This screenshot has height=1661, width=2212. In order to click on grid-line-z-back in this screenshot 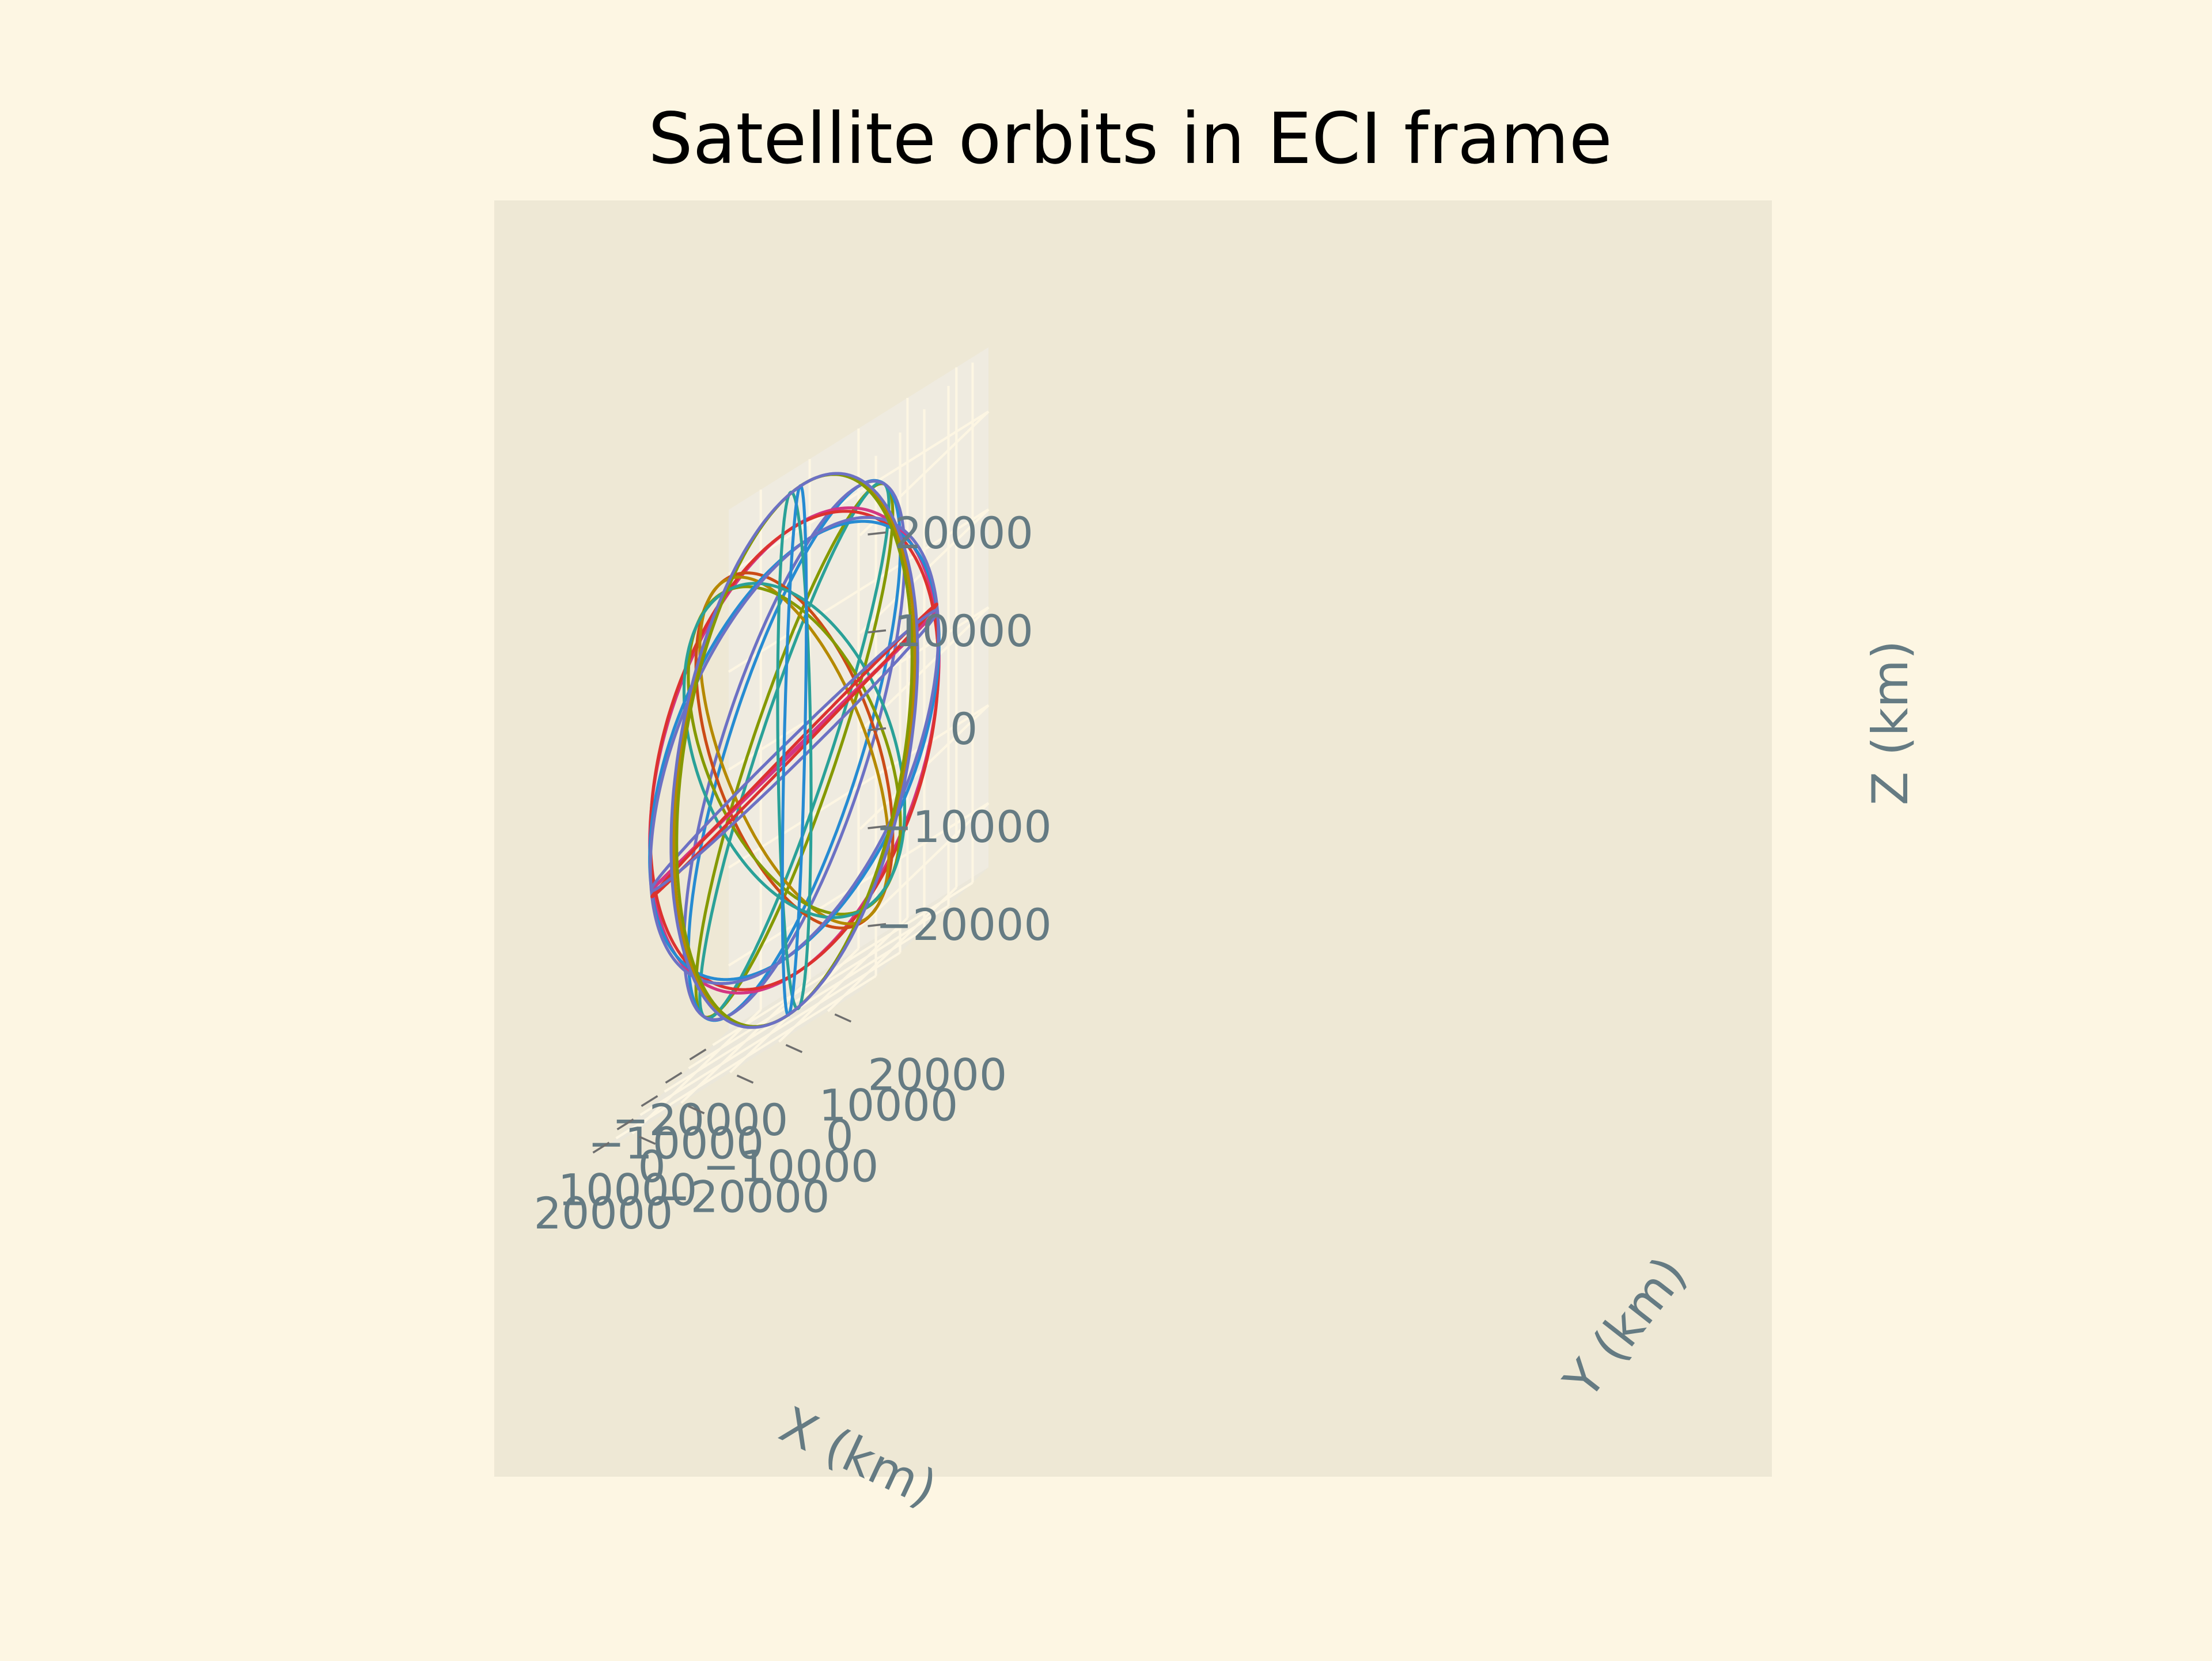, I will do `click(924, 865)`.